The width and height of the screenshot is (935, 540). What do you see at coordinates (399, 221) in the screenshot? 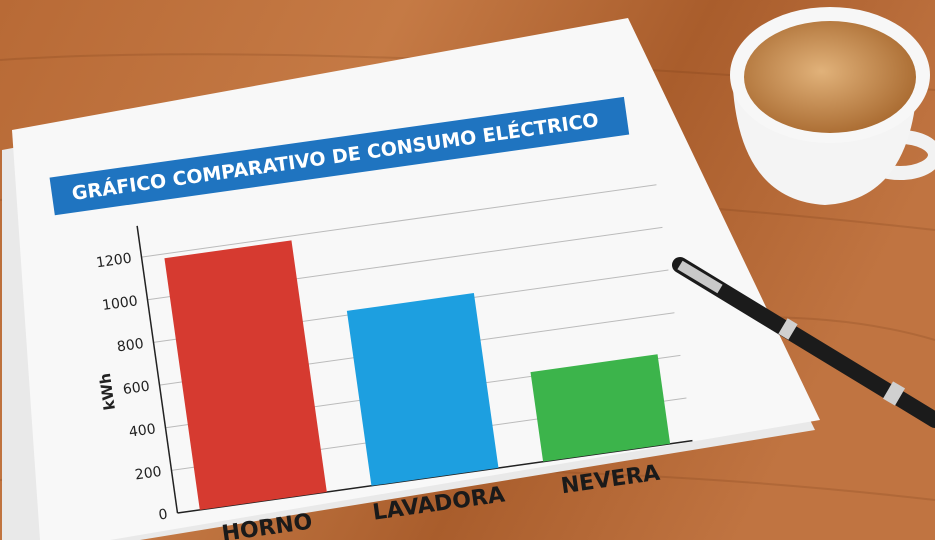
I see `grid-line` at bounding box center [399, 221].